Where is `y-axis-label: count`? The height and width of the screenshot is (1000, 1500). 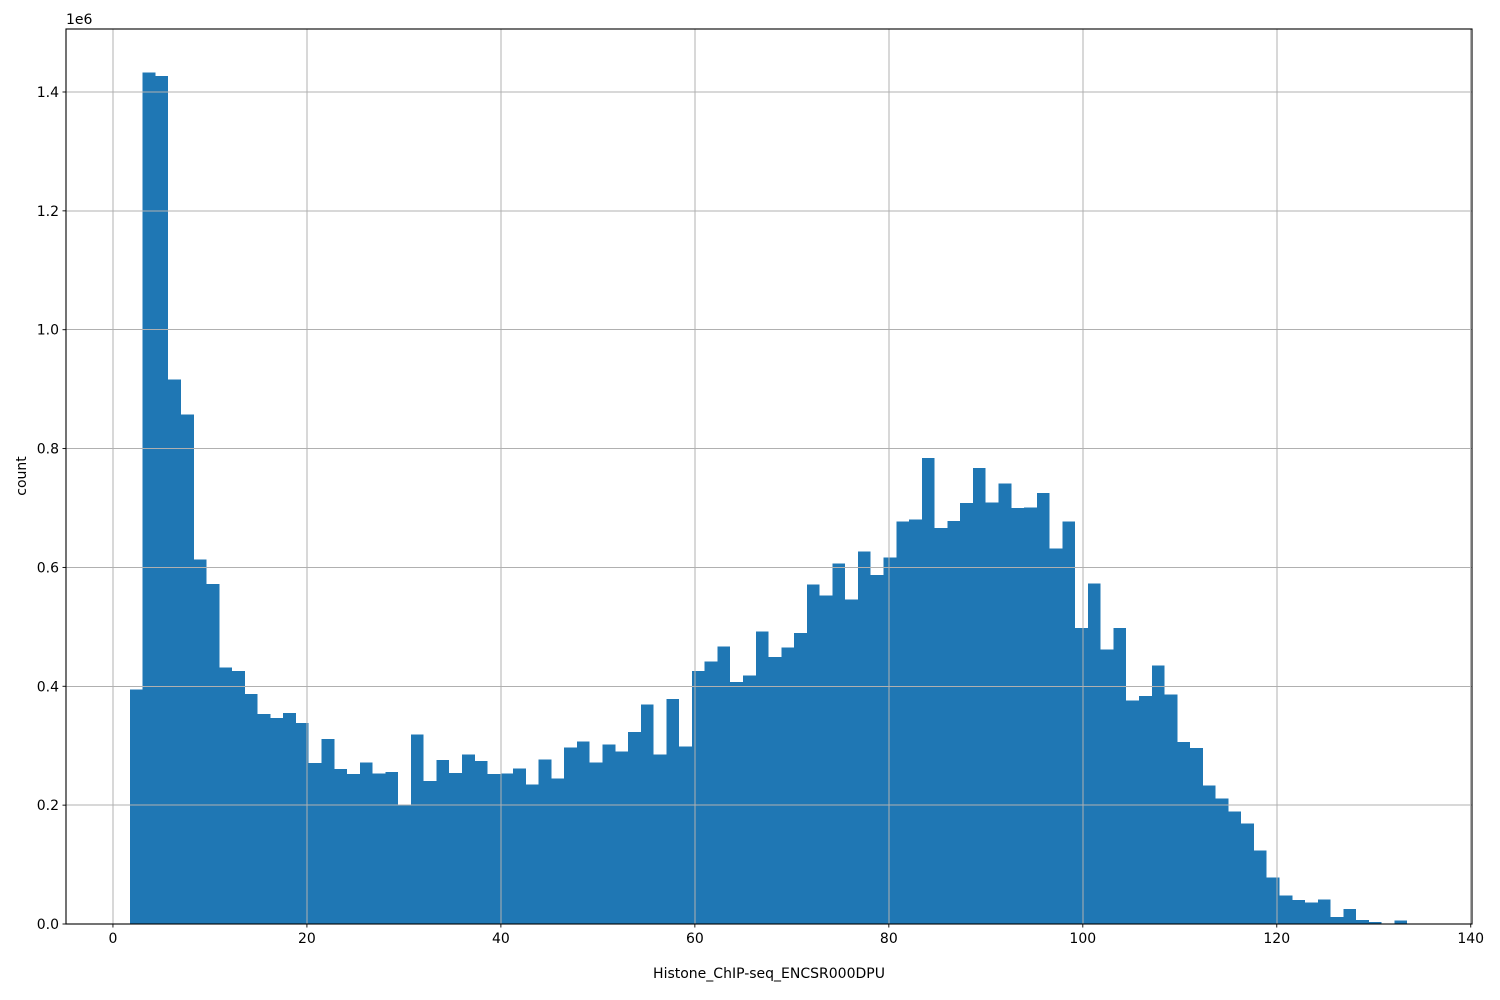 y-axis-label: count is located at coordinates (22, 476).